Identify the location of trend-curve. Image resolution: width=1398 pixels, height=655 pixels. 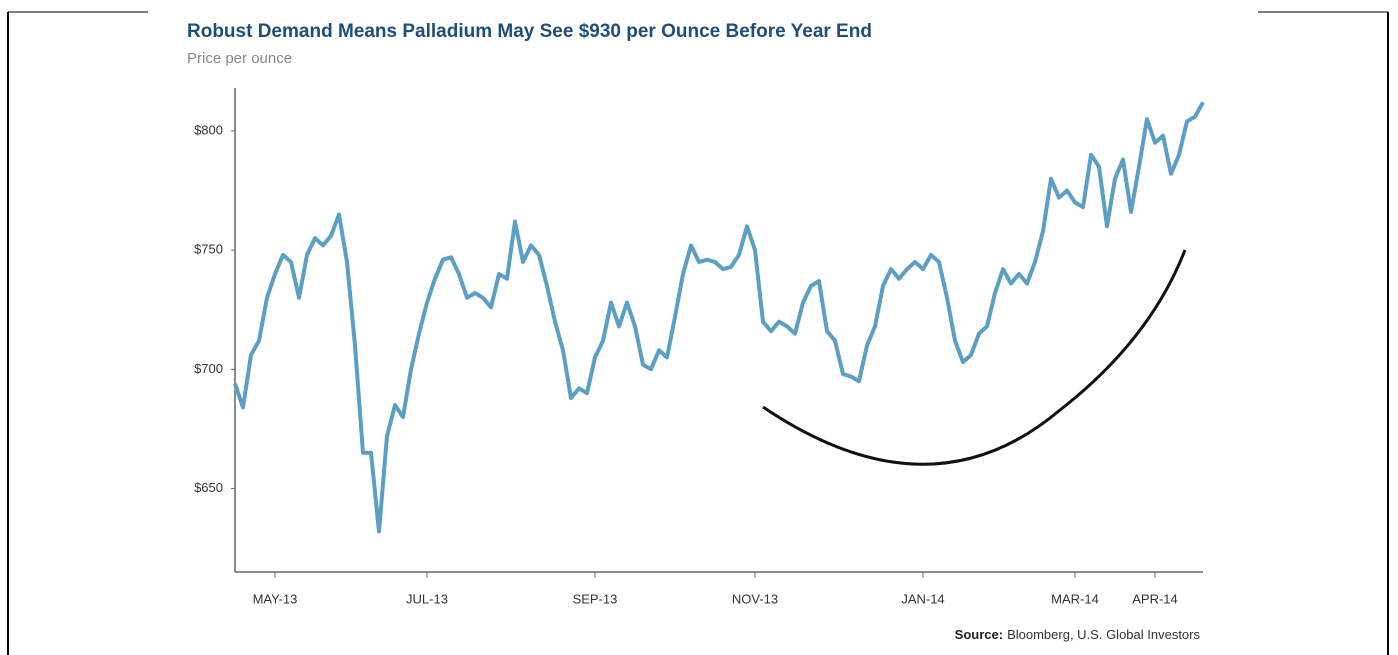
(974, 357).